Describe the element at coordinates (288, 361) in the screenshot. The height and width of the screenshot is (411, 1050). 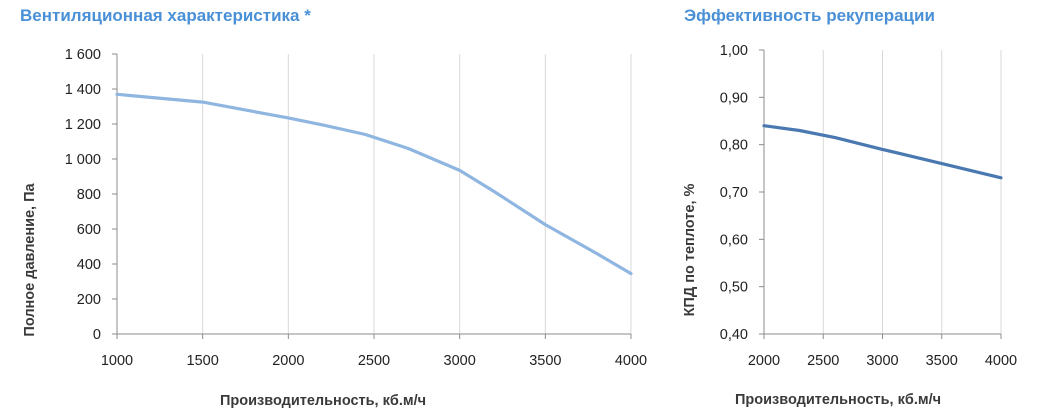
I see `pressure-x-tick-label: 2000` at that location.